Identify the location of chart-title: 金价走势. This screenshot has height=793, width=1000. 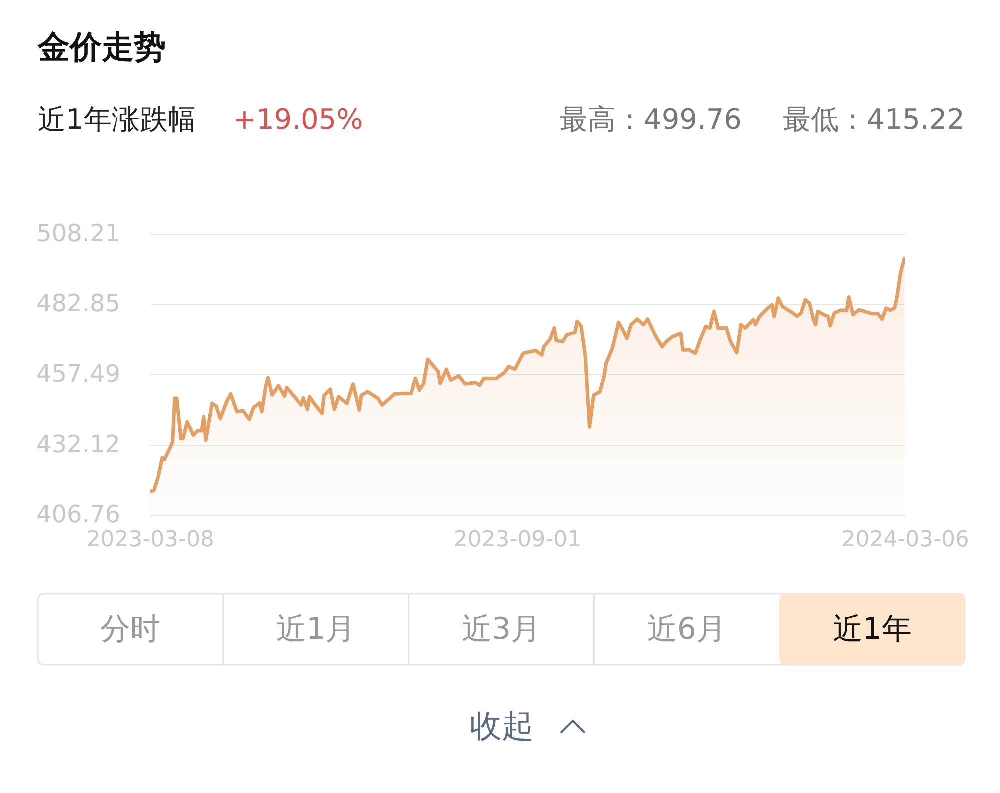
(101, 47).